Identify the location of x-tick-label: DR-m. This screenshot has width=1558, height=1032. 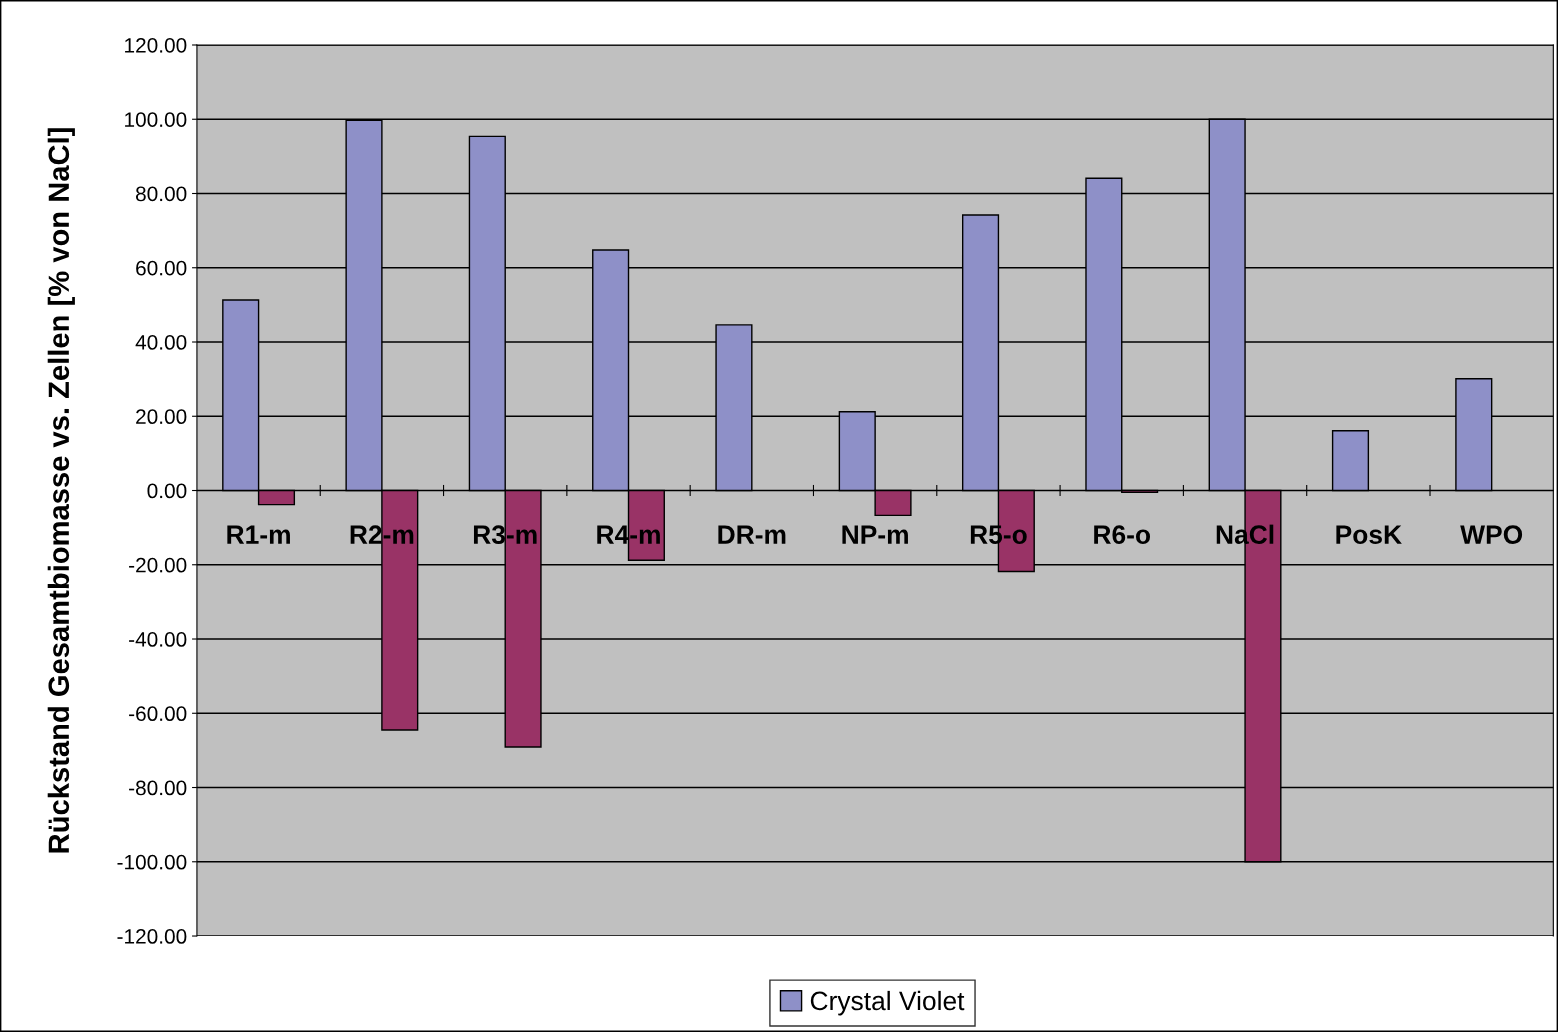
(752, 534).